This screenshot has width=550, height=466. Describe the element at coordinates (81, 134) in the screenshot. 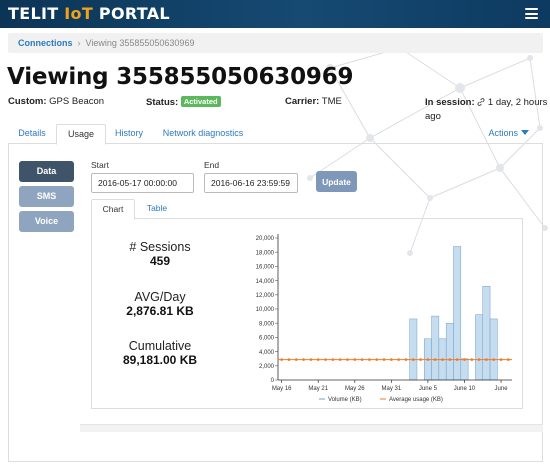

I see `tab-usage: Usage` at that location.